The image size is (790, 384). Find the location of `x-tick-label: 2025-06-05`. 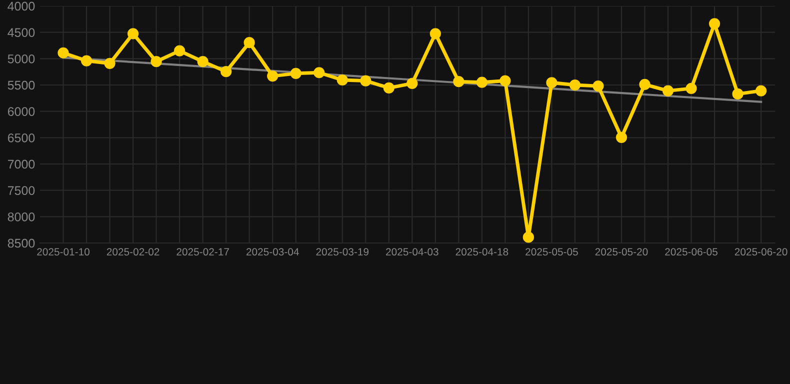

x-tick-label: 2025-06-05 is located at coordinates (691, 252).